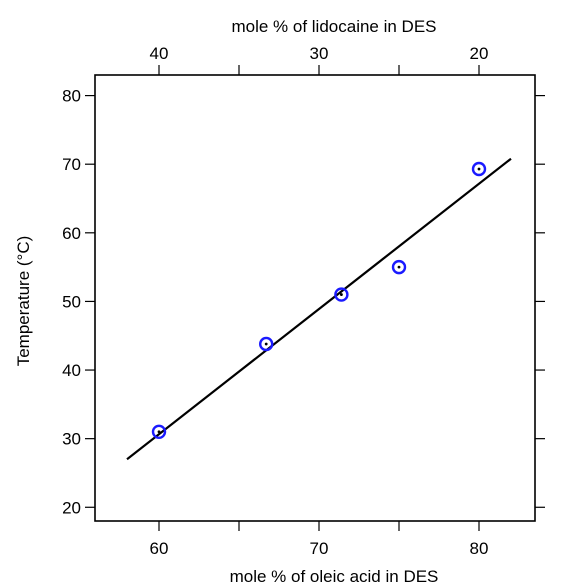 The height and width of the screenshot is (586, 563). What do you see at coordinates (159, 548) in the screenshot?
I see `x-tick-label: 60` at bounding box center [159, 548].